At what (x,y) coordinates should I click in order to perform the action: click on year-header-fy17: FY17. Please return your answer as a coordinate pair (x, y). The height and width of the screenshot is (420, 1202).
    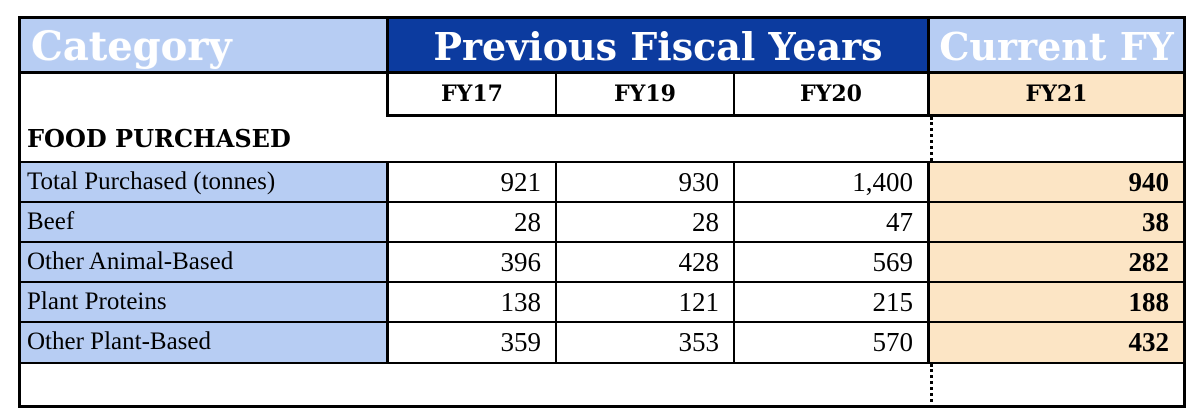
    Looking at the image, I should click on (473, 95).